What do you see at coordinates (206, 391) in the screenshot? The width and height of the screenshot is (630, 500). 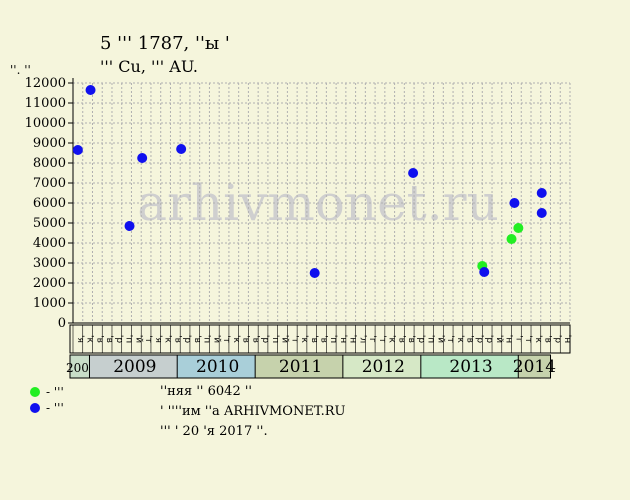 I see `note-line-1: ꞌꞌняя ꞌꞌ 6042 ꞌꞌ` at bounding box center [206, 391].